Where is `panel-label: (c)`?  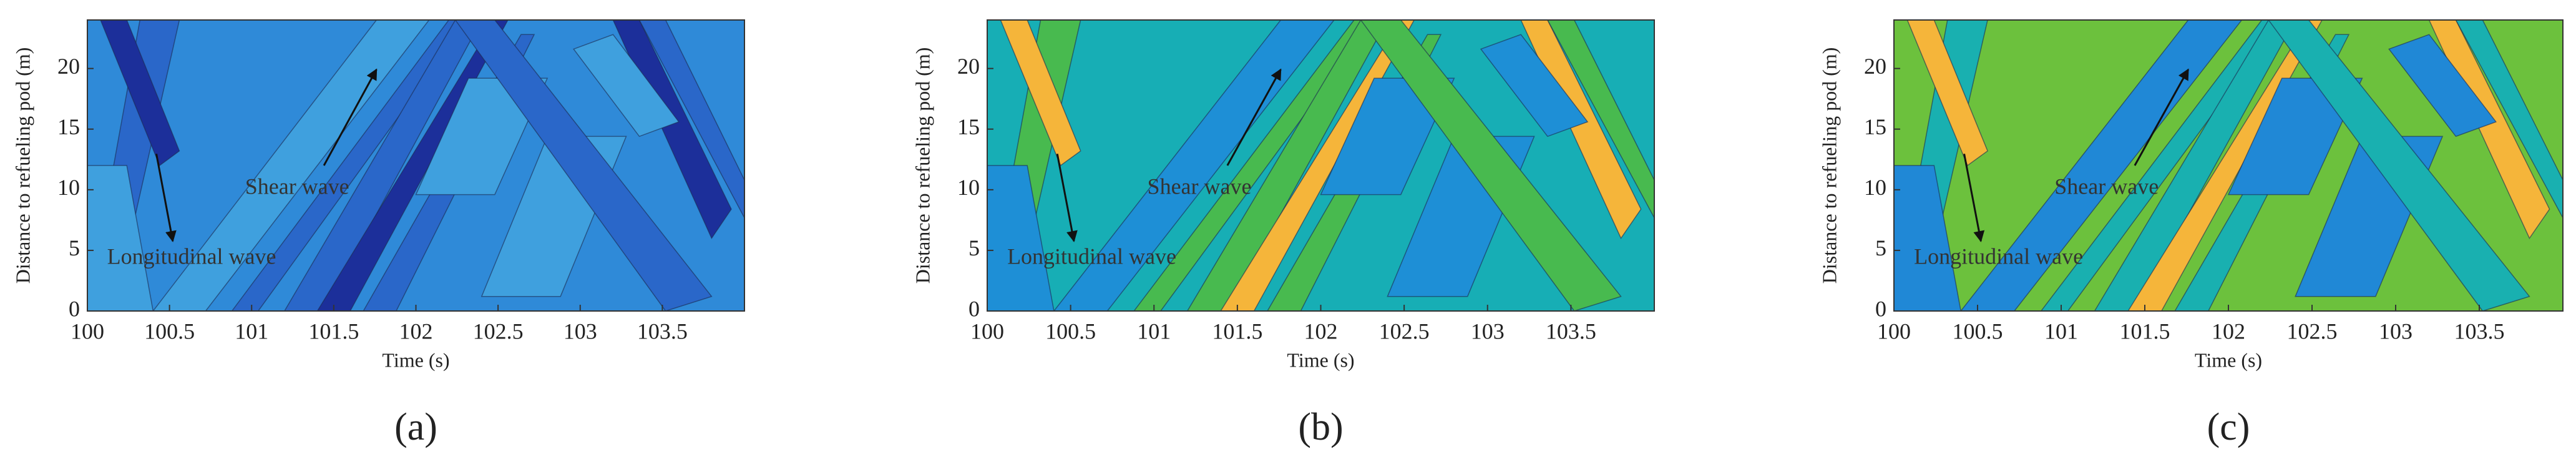 panel-label: (c) is located at coordinates (2228, 427).